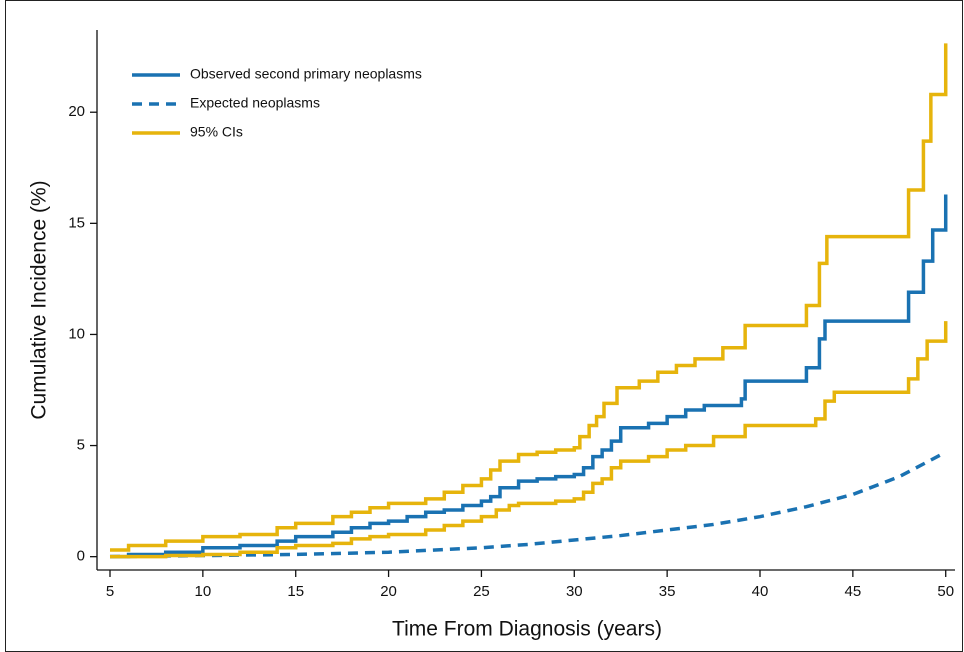  Describe the element at coordinates (81, 556) in the screenshot. I see `y-tick-label: 0` at that location.